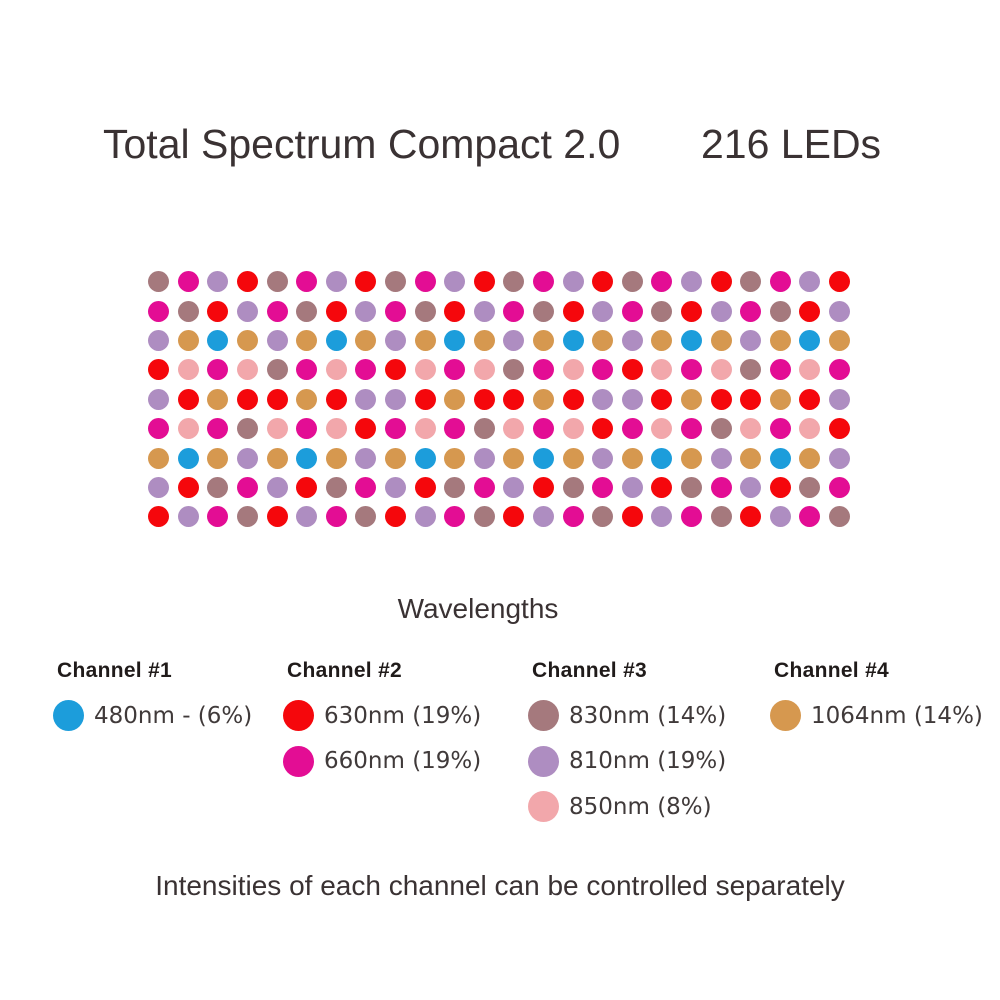 The image size is (1000, 1000). Describe the element at coordinates (897, 715) in the screenshot. I see `legend-entry-label: 1064nm (14%)` at that location.